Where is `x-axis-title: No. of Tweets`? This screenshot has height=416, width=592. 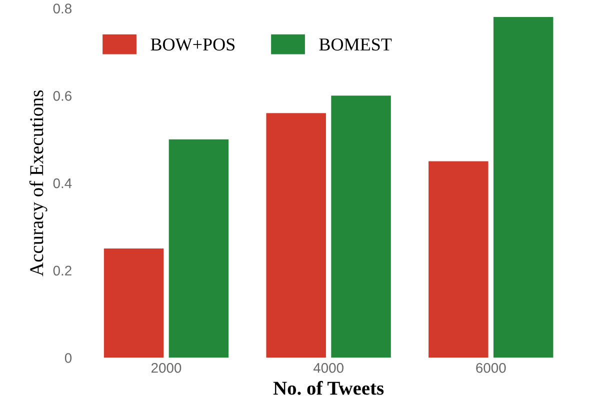
x-axis-title: No. of Tweets is located at coordinates (328, 387).